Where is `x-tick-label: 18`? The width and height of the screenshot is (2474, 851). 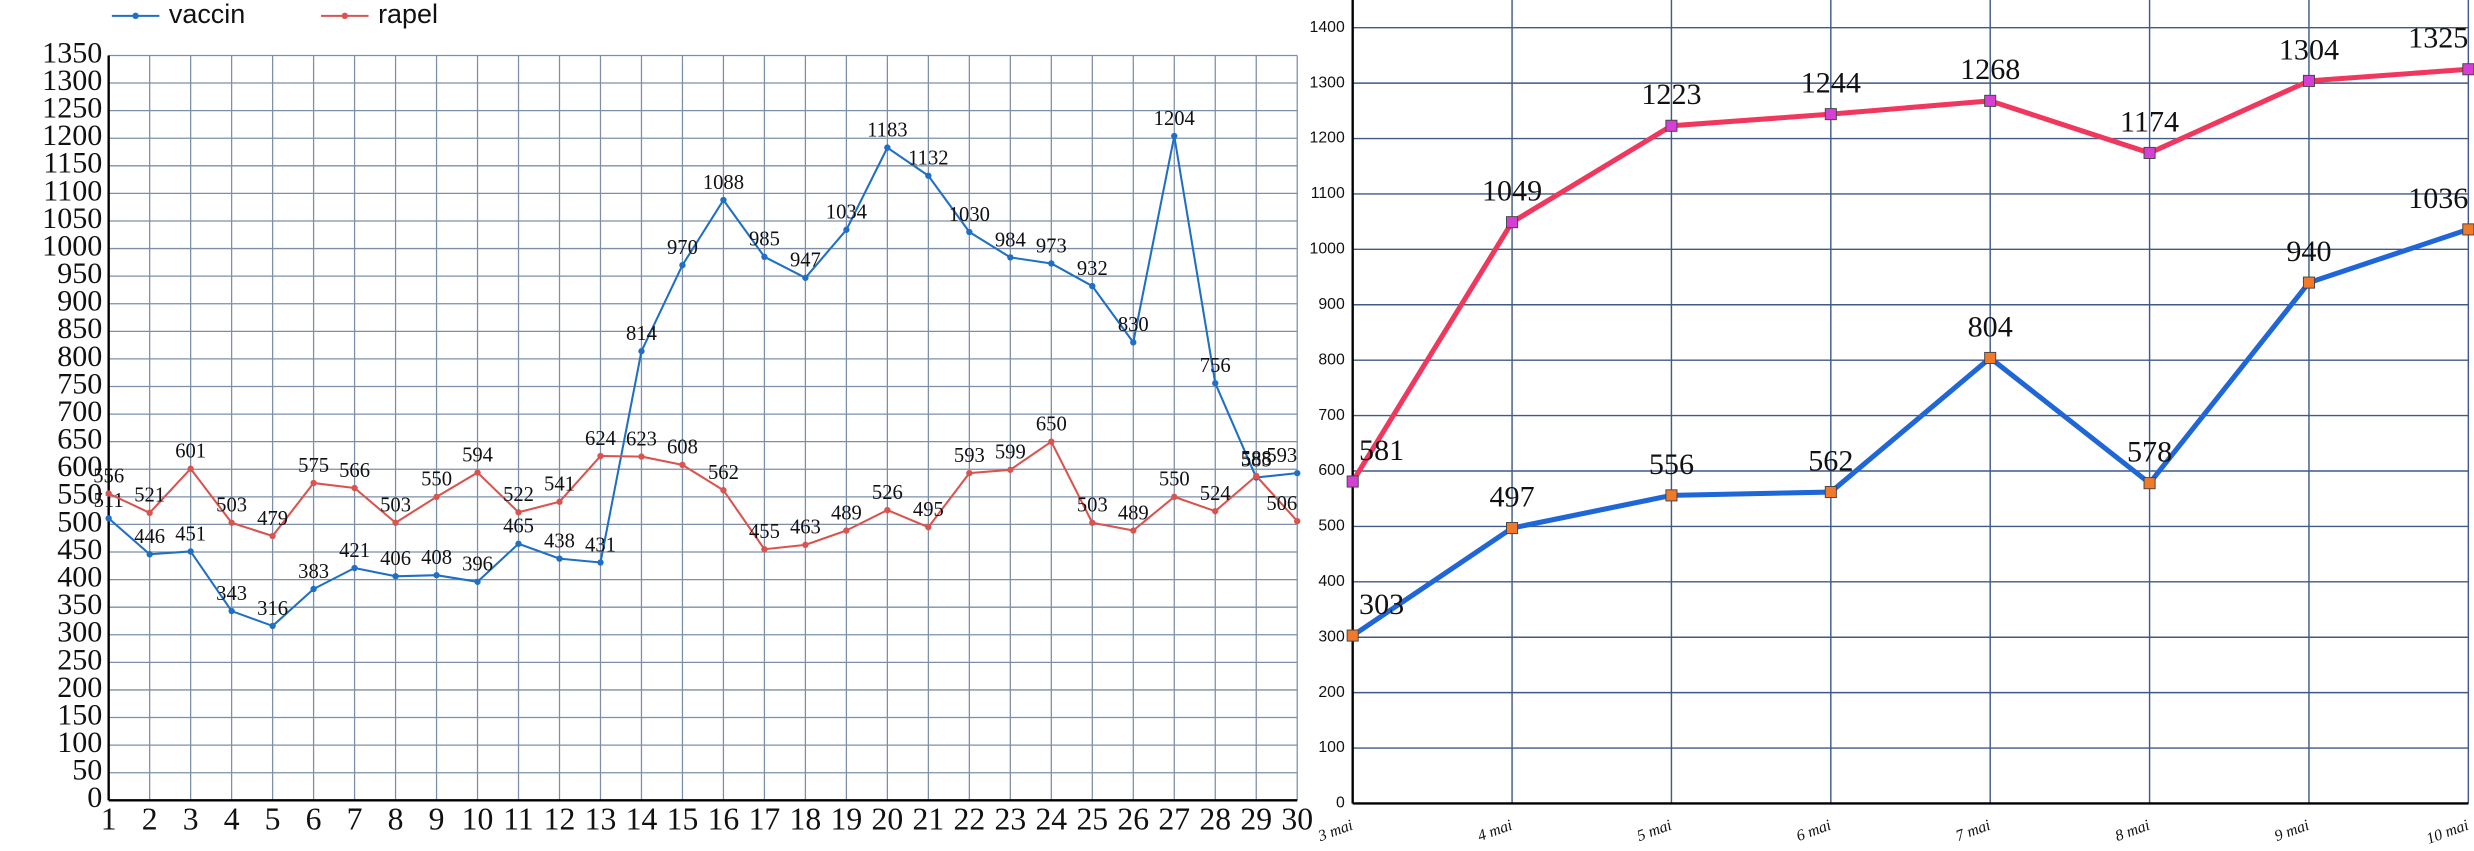
x-tick-label: 18 is located at coordinates (806, 819).